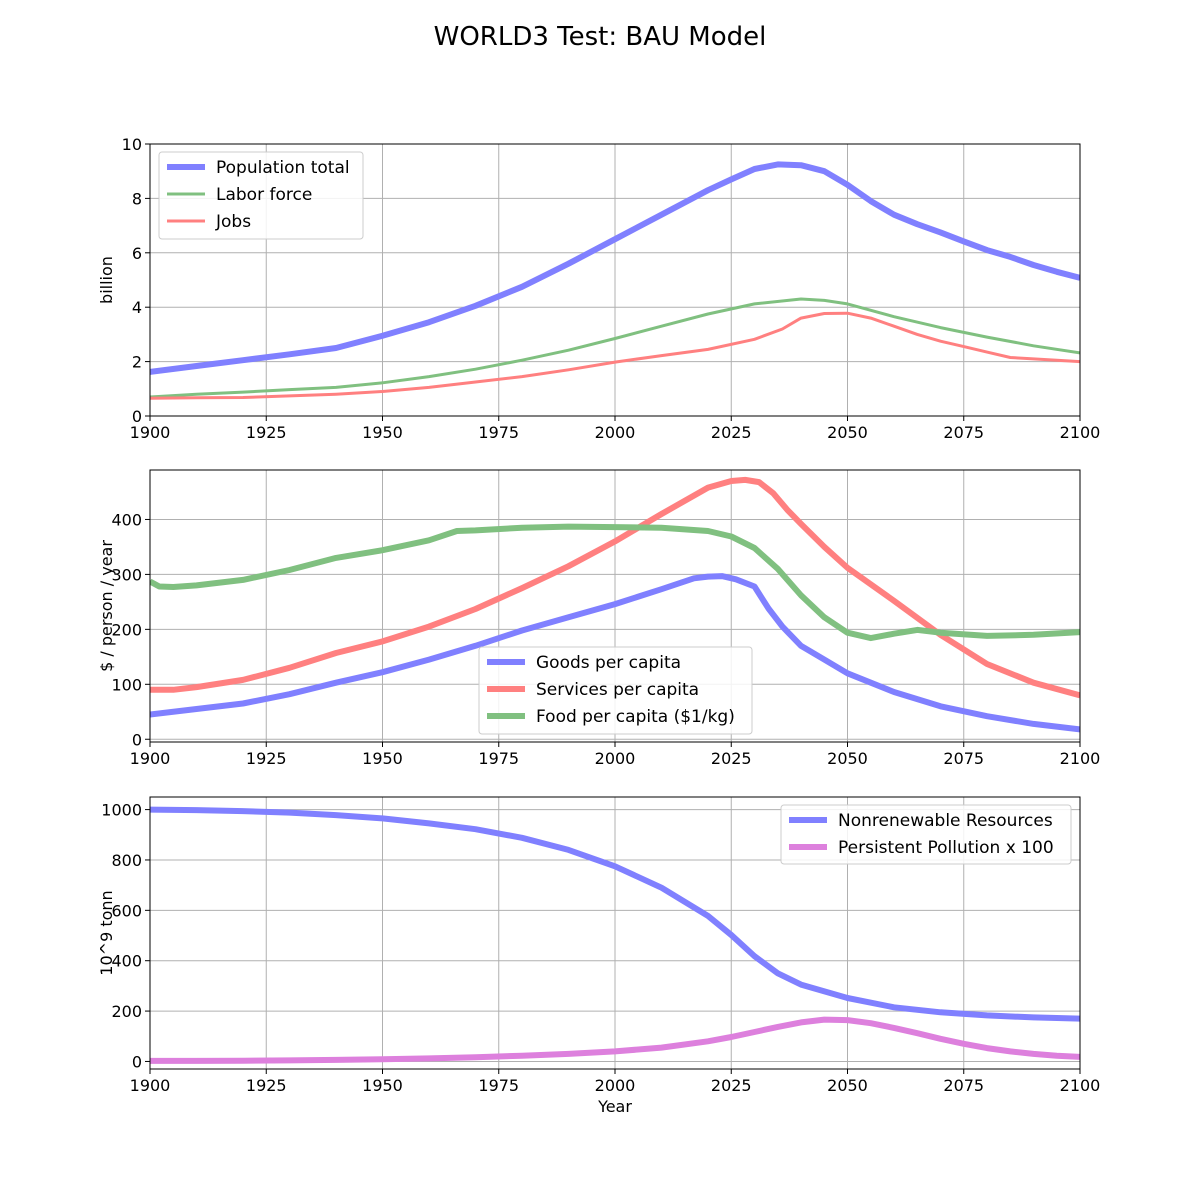 The width and height of the screenshot is (1200, 1200). I want to click on legend-label-services-per-capita: Services per capita, so click(617, 690).